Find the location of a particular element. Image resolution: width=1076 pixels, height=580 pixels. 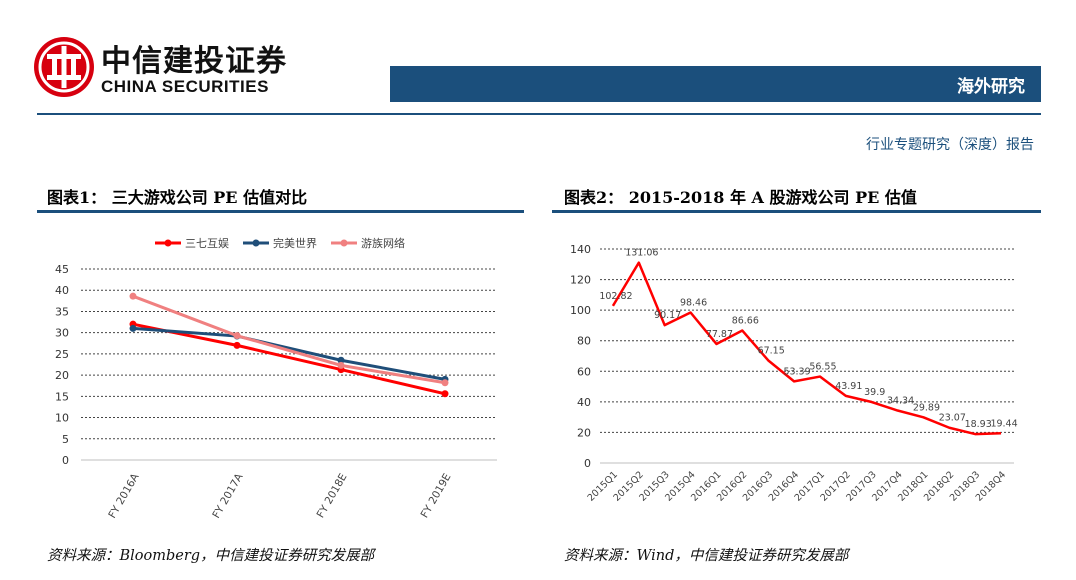

chart2-title-rule is located at coordinates (796, 211).